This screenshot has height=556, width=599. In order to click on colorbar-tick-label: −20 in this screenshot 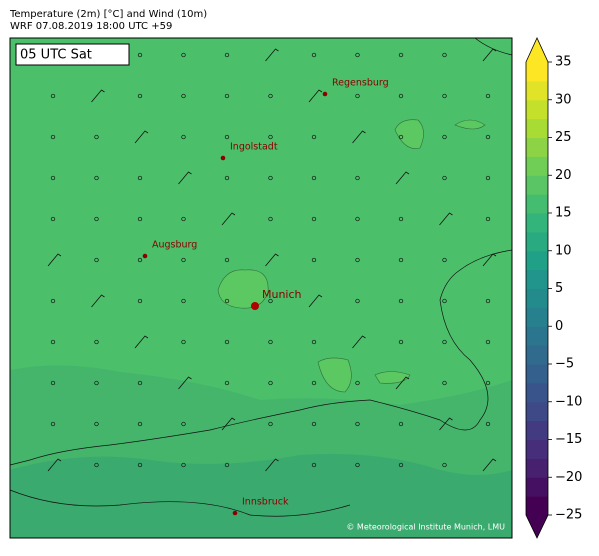, I will do `click(568, 477)`.